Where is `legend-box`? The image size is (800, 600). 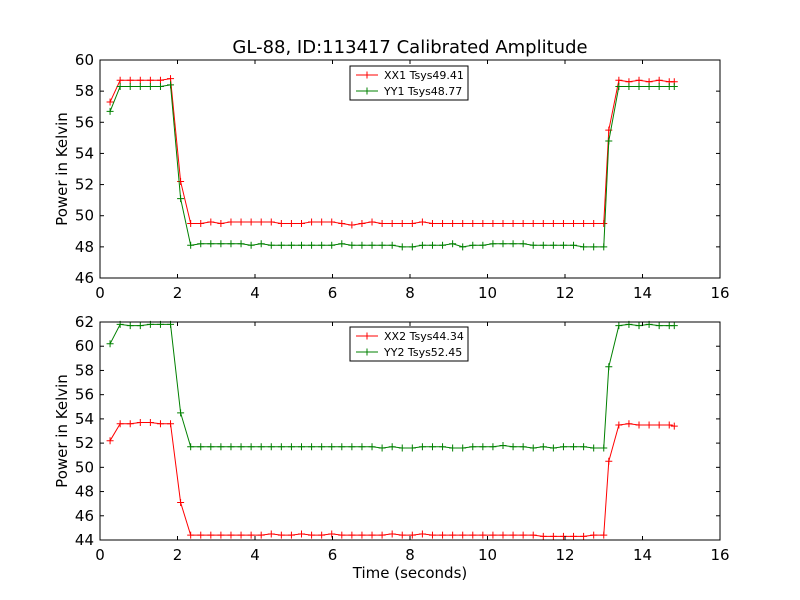
legend-box is located at coordinates (409, 83).